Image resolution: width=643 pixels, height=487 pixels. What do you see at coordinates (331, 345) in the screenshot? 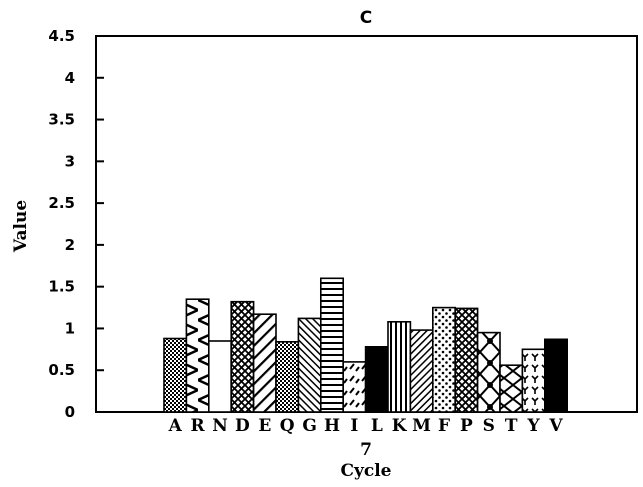
I see `bar-h` at bounding box center [331, 345].